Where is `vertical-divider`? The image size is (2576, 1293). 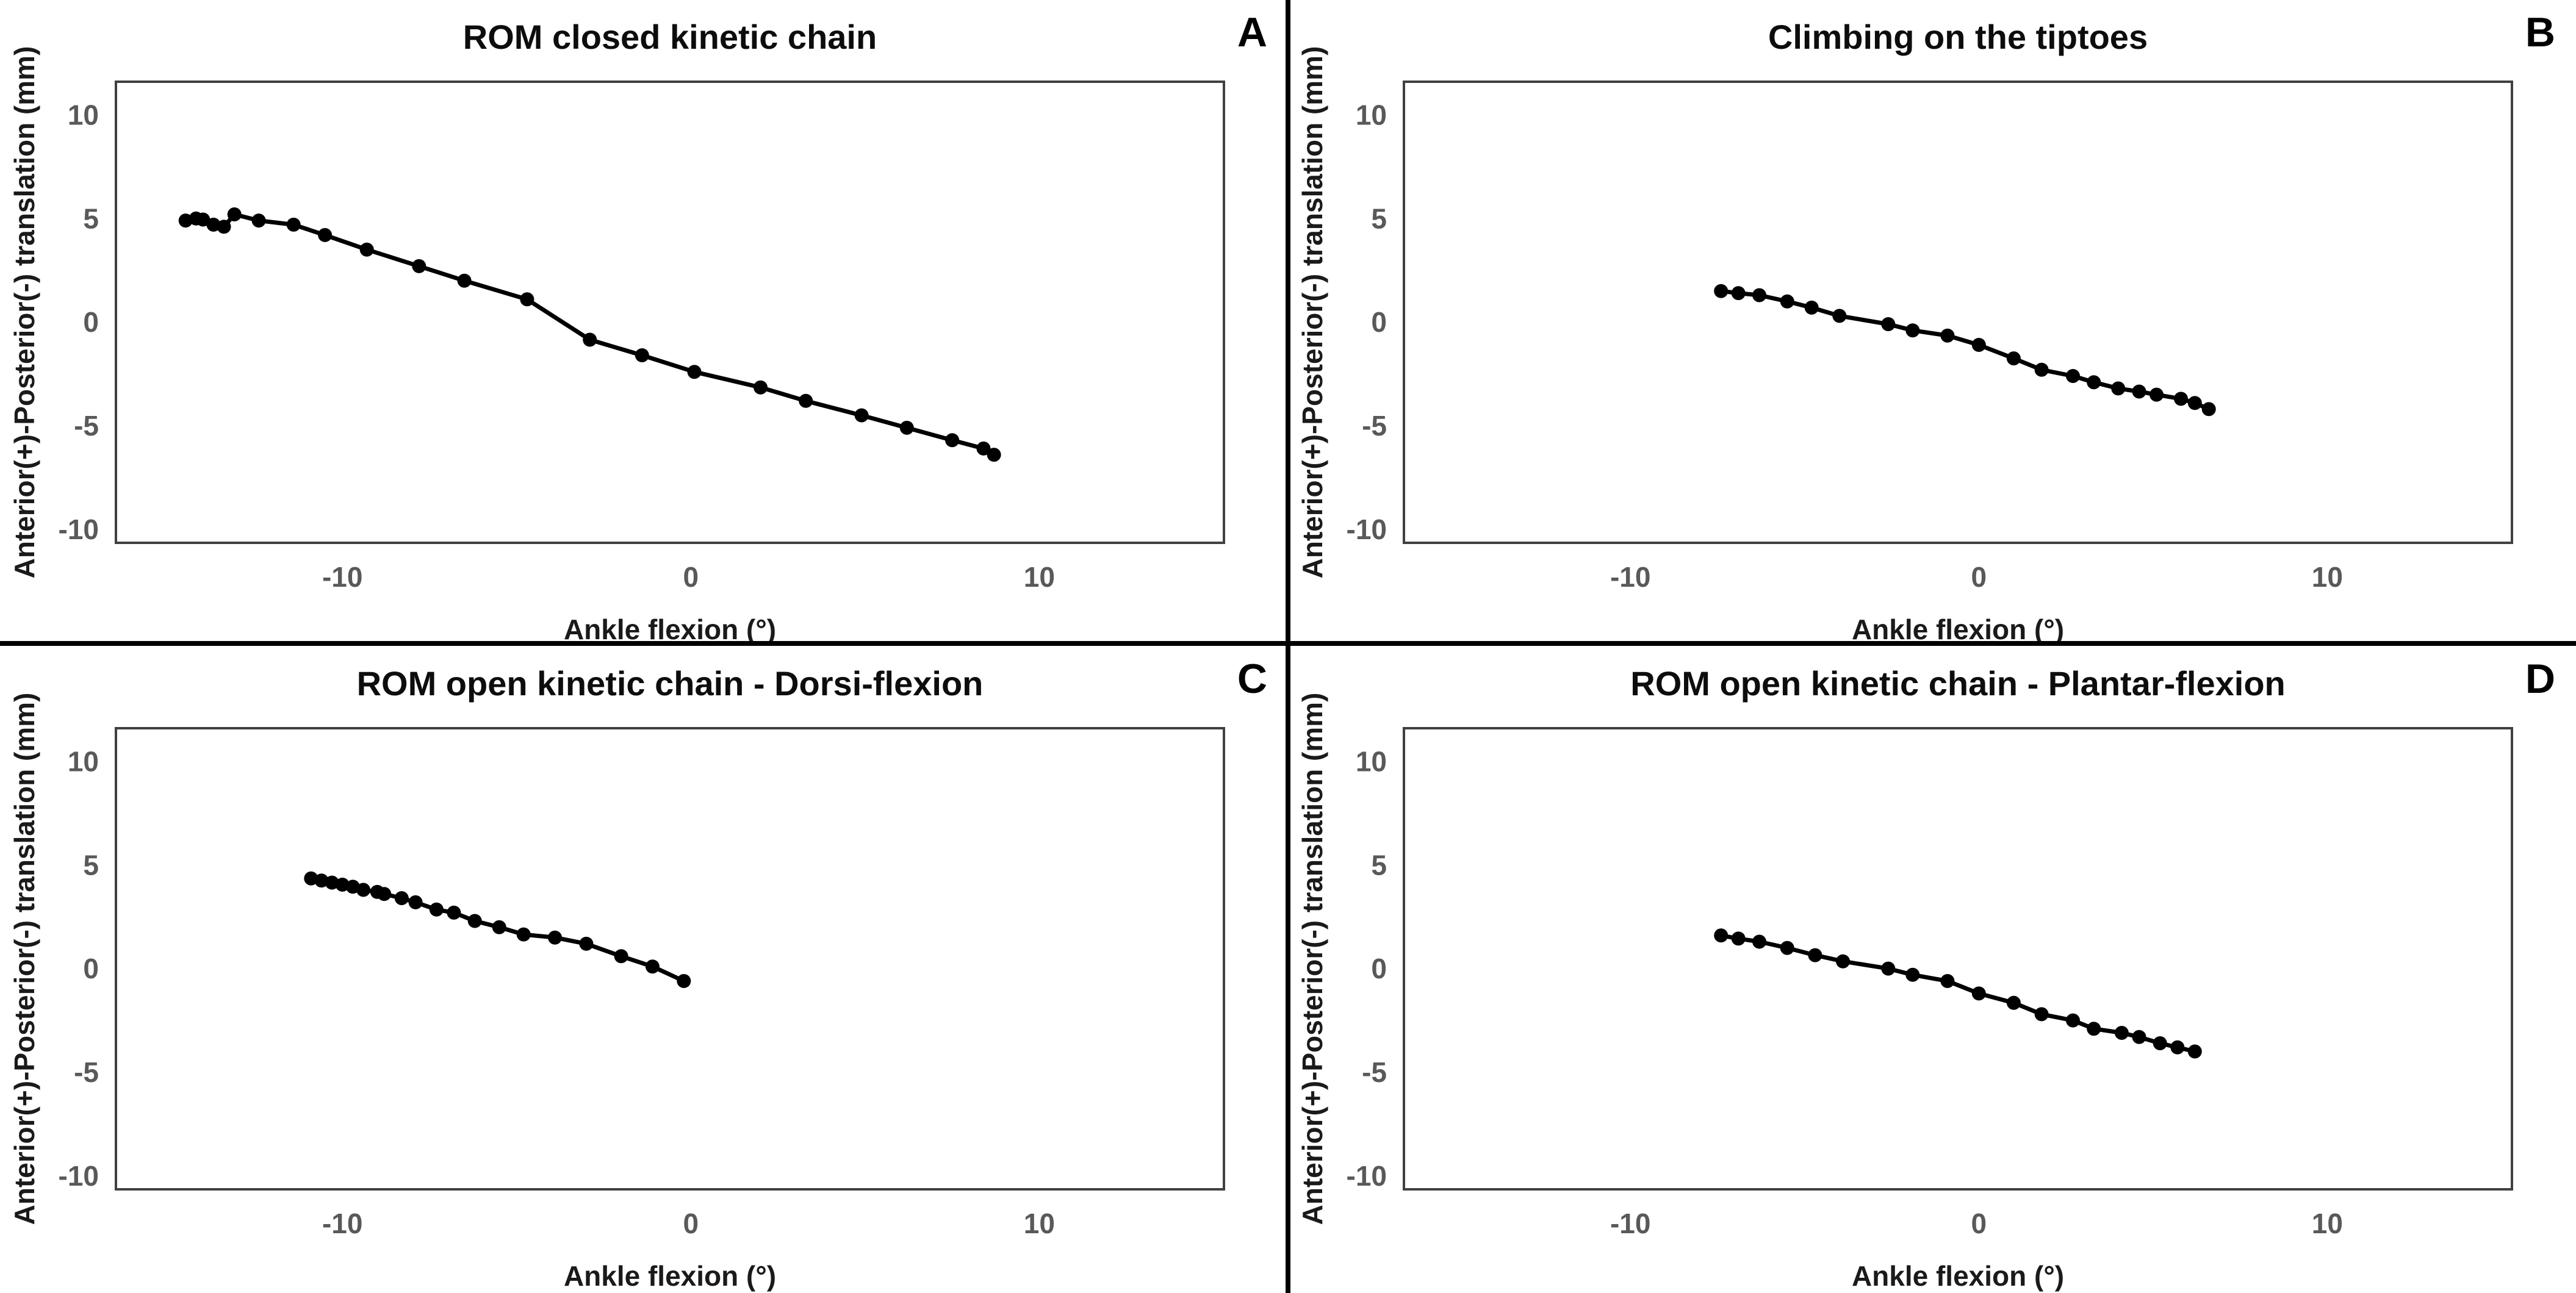 vertical-divider is located at coordinates (1288, 646).